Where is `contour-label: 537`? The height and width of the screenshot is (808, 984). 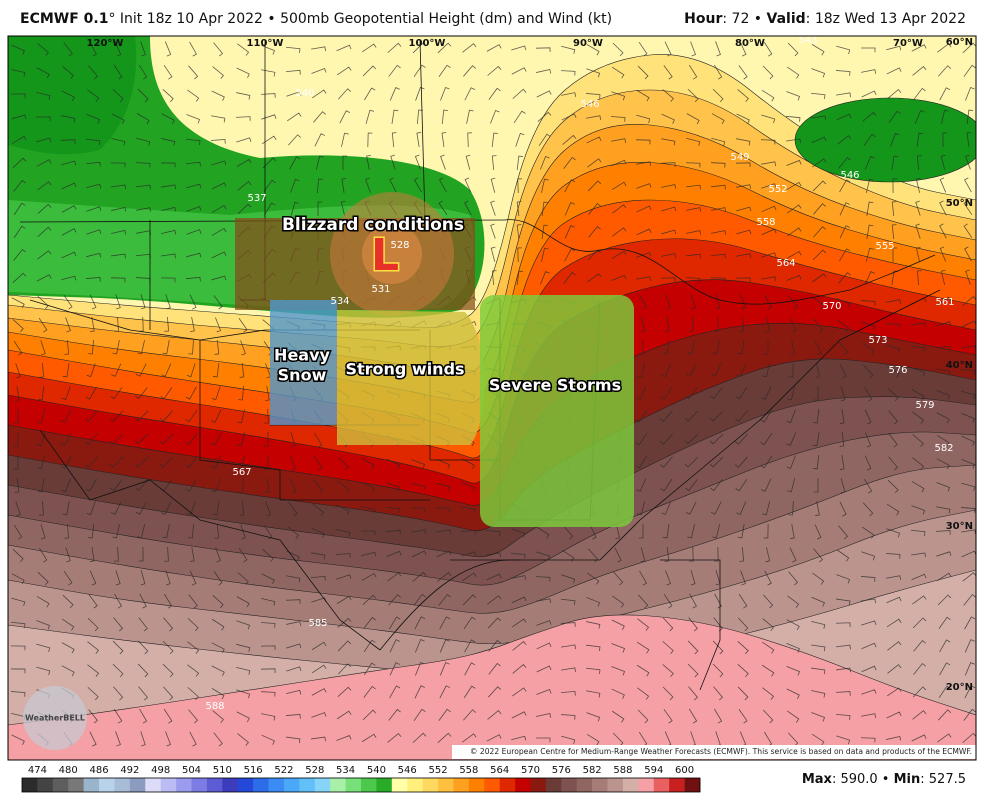 contour-label: 537 is located at coordinates (256, 198).